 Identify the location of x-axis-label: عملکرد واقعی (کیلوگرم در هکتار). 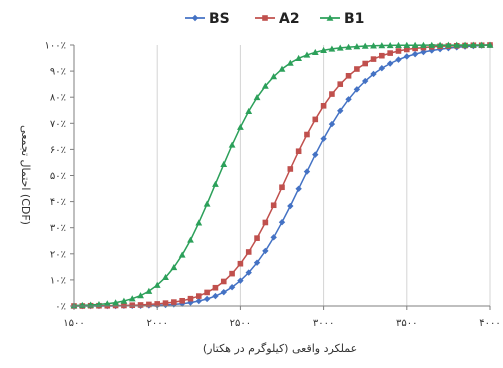
(280, 348).